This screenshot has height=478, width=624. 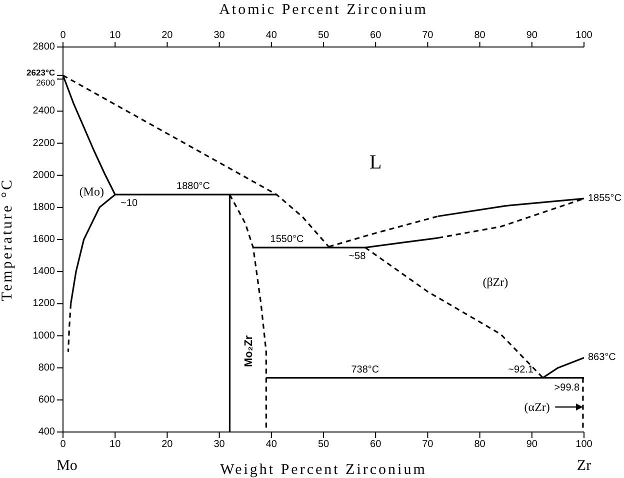 I want to click on x-tick-label: 70, so click(x=428, y=35).